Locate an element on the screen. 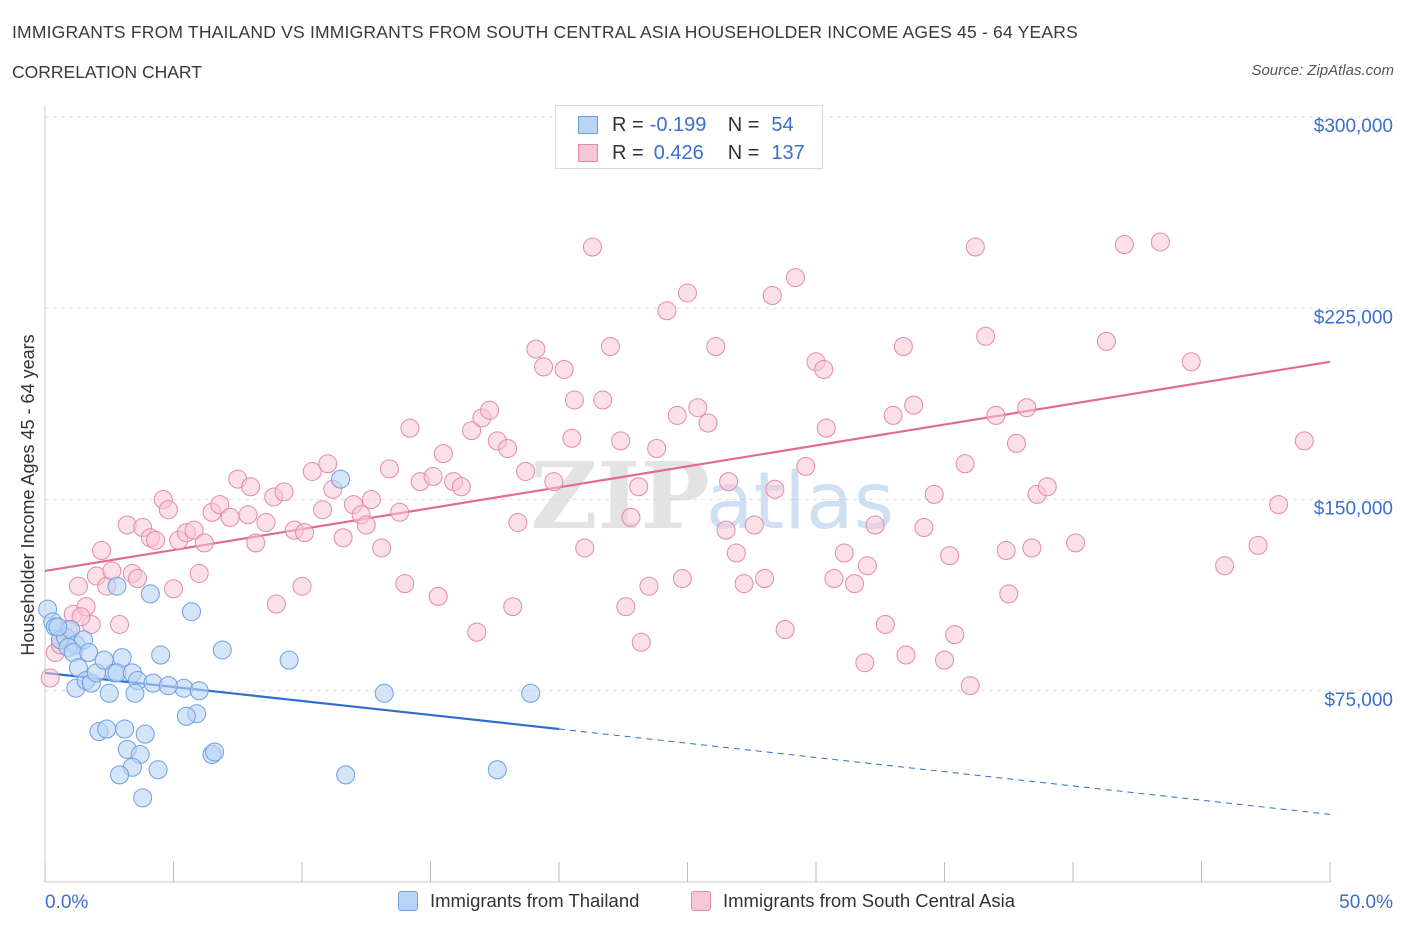 Image resolution: width=1406 pixels, height=930 pixels. thailand-trend-extension is located at coordinates (944, 771).